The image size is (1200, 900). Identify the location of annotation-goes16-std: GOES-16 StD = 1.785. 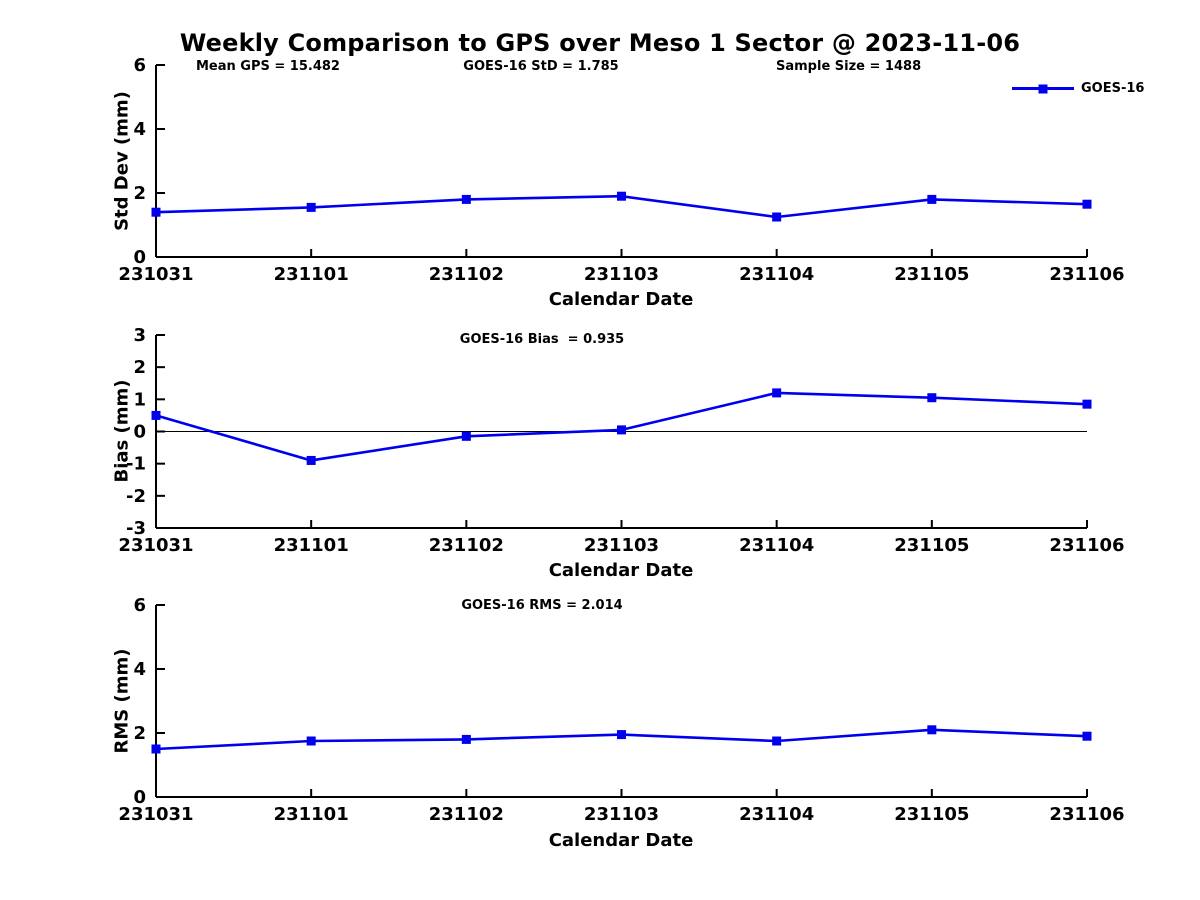
(541, 66).